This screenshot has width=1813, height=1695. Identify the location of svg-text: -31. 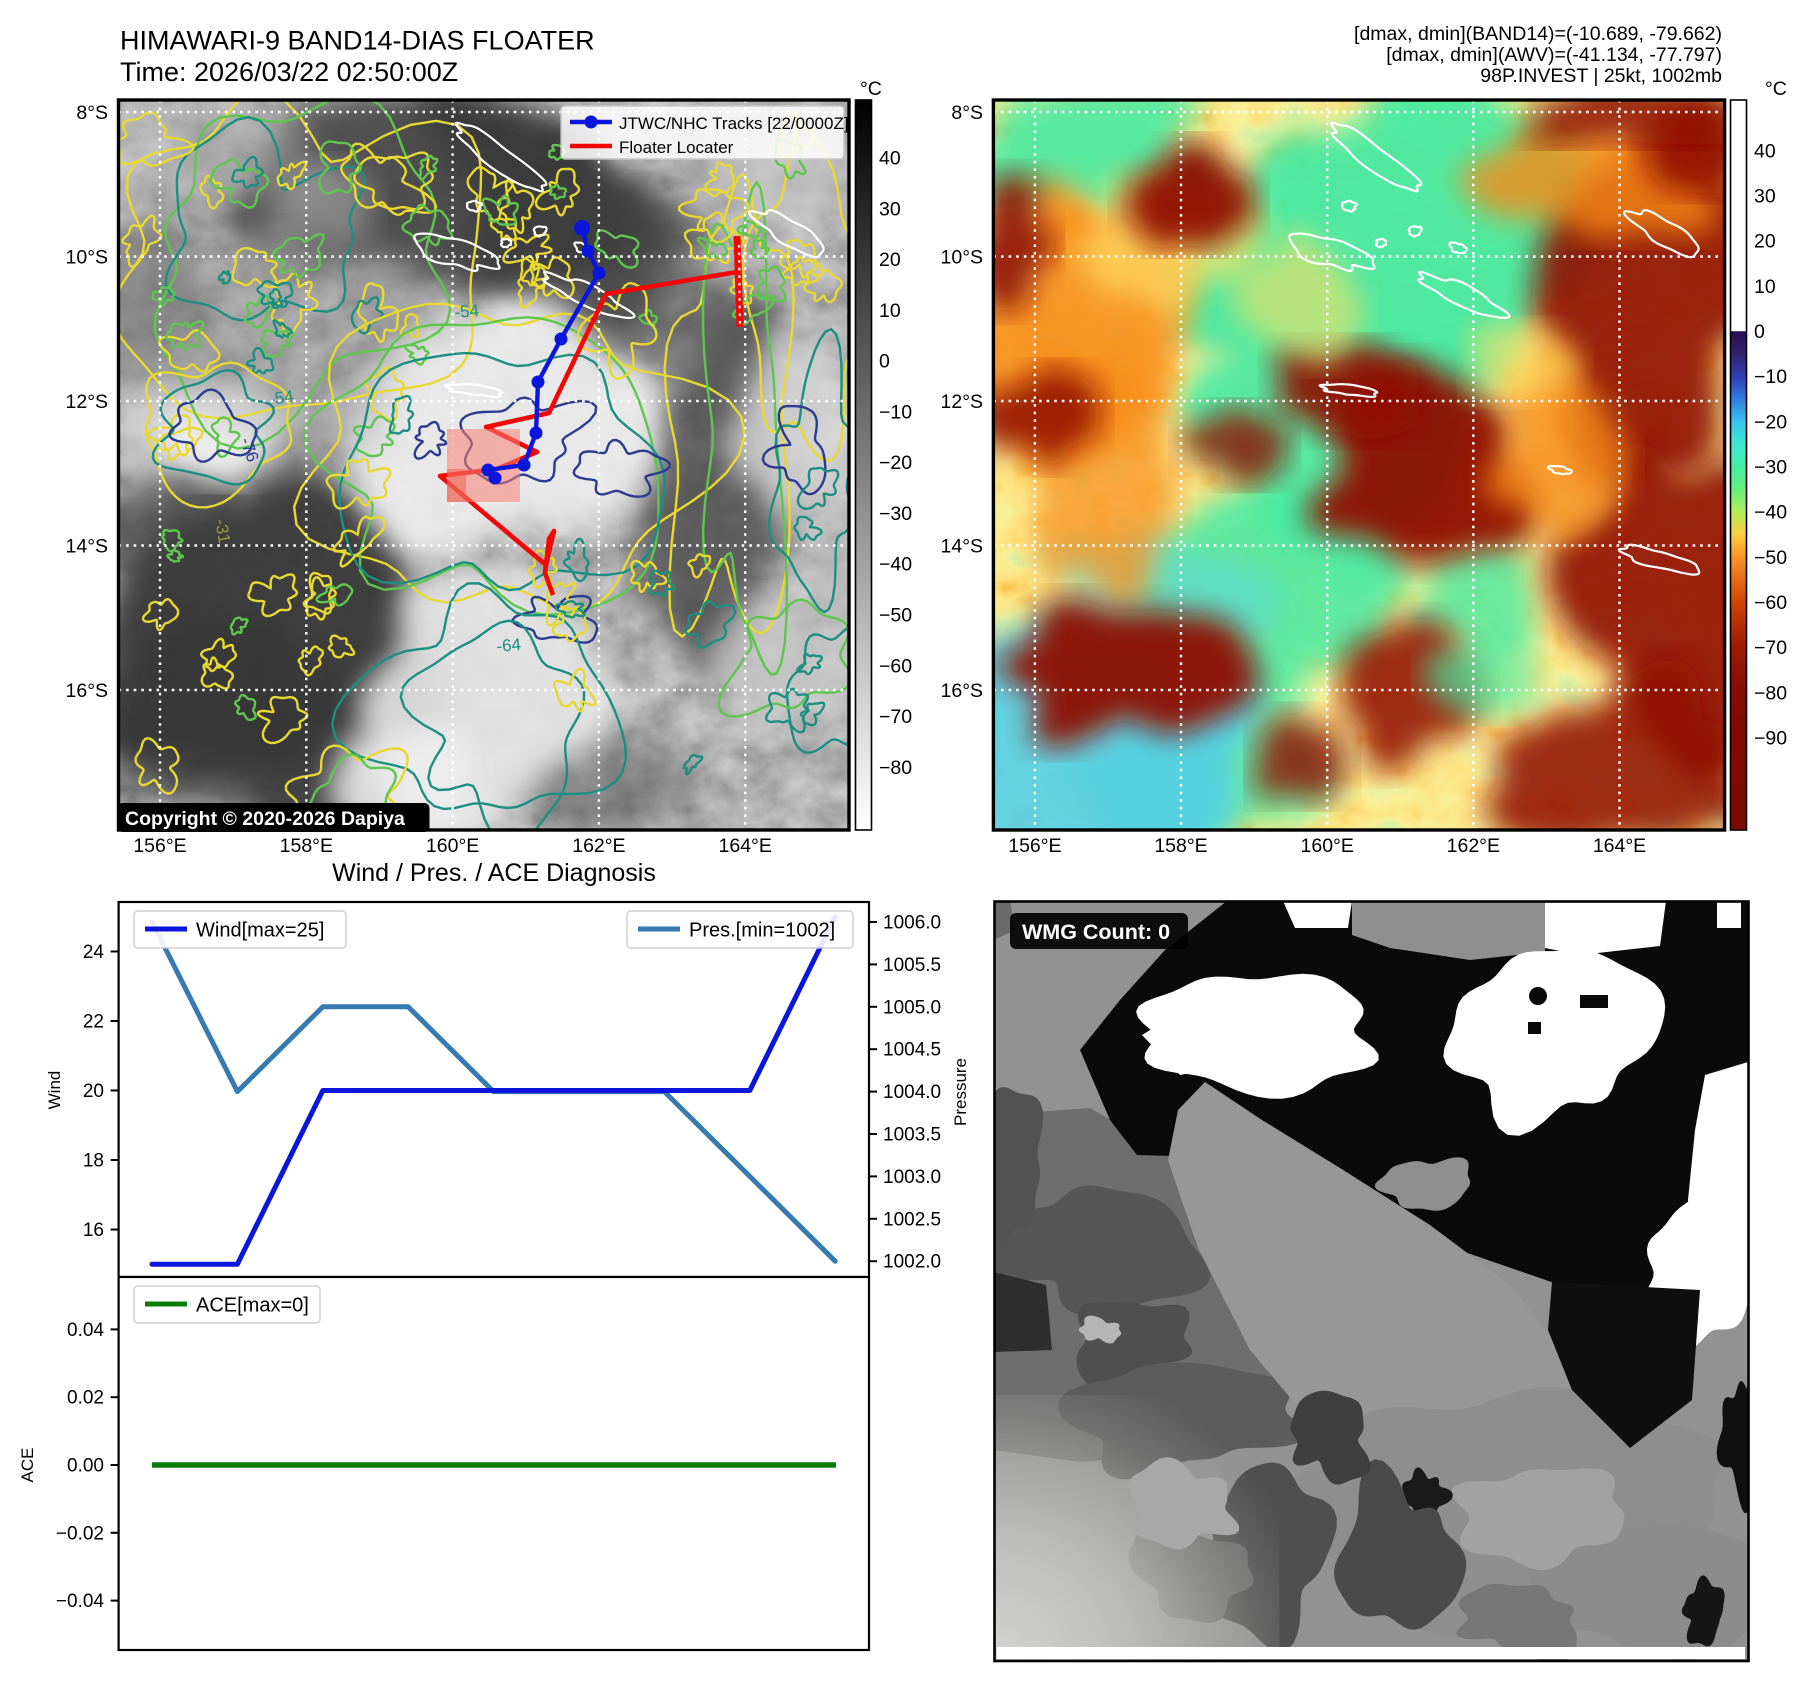
(222, 531).